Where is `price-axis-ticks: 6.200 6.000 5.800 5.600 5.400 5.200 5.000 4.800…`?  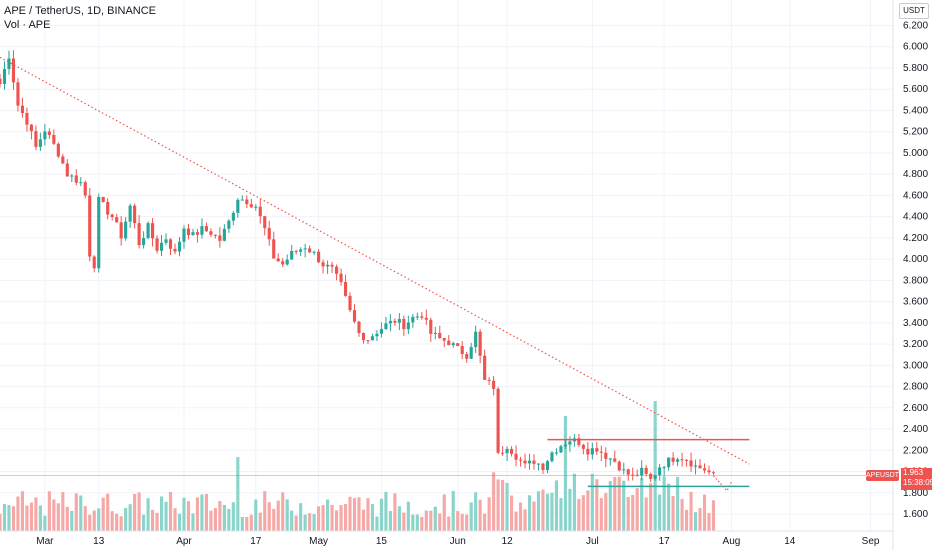 price-axis-ticks: 6.200 6.000 5.800 5.600 5.400 5.200 5.000 4.800… is located at coordinates (915, 270).